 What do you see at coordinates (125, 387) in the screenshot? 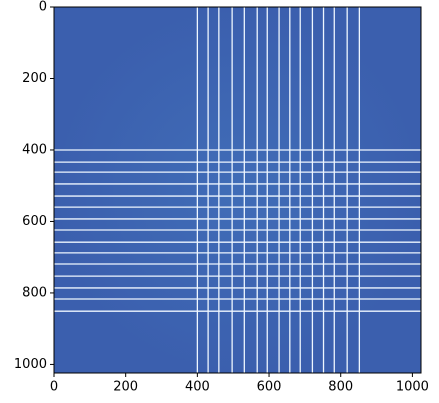
I see `x-tick-label: 200` at bounding box center [125, 387].